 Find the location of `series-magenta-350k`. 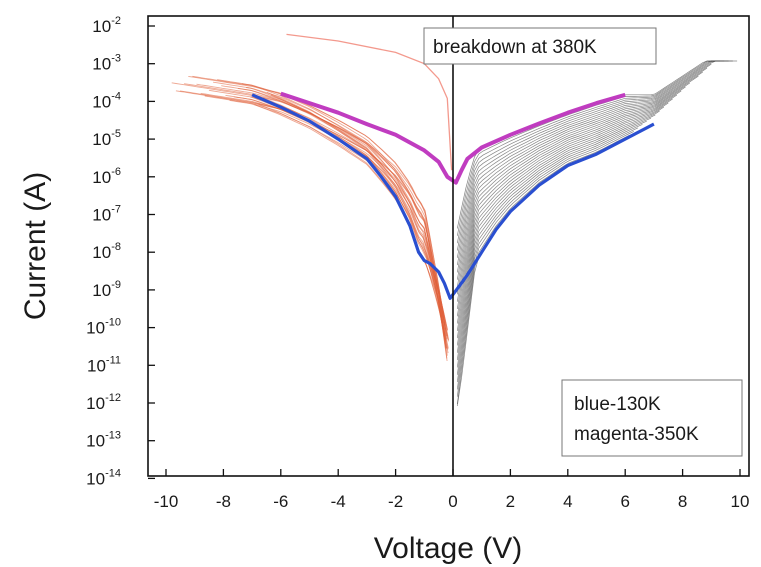

series-magenta-350k is located at coordinates (453, 138).